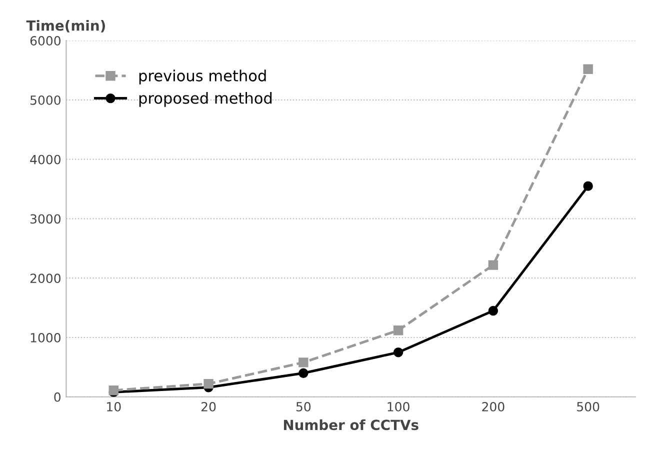 This screenshot has width=662, height=451. Describe the element at coordinates (351, 424) in the screenshot. I see `x-axis-title: Number of CCTVs` at that location.